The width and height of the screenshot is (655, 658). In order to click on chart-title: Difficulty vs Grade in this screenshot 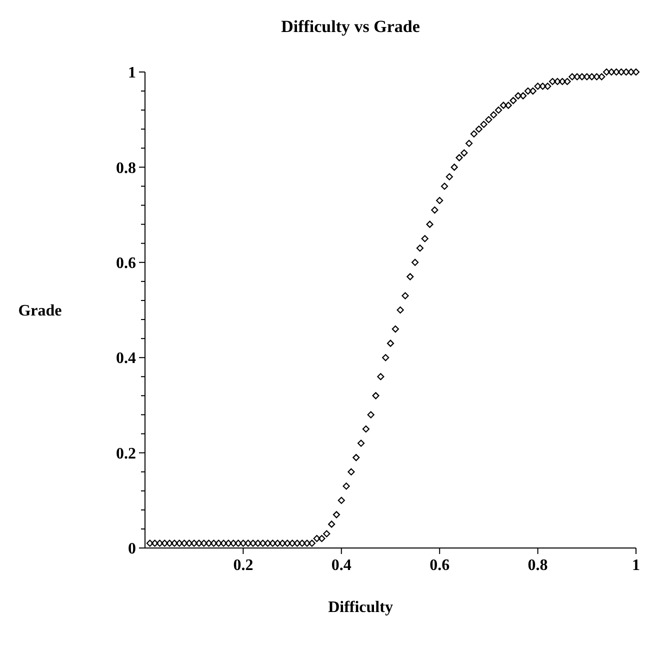, I will do `click(350, 26)`.